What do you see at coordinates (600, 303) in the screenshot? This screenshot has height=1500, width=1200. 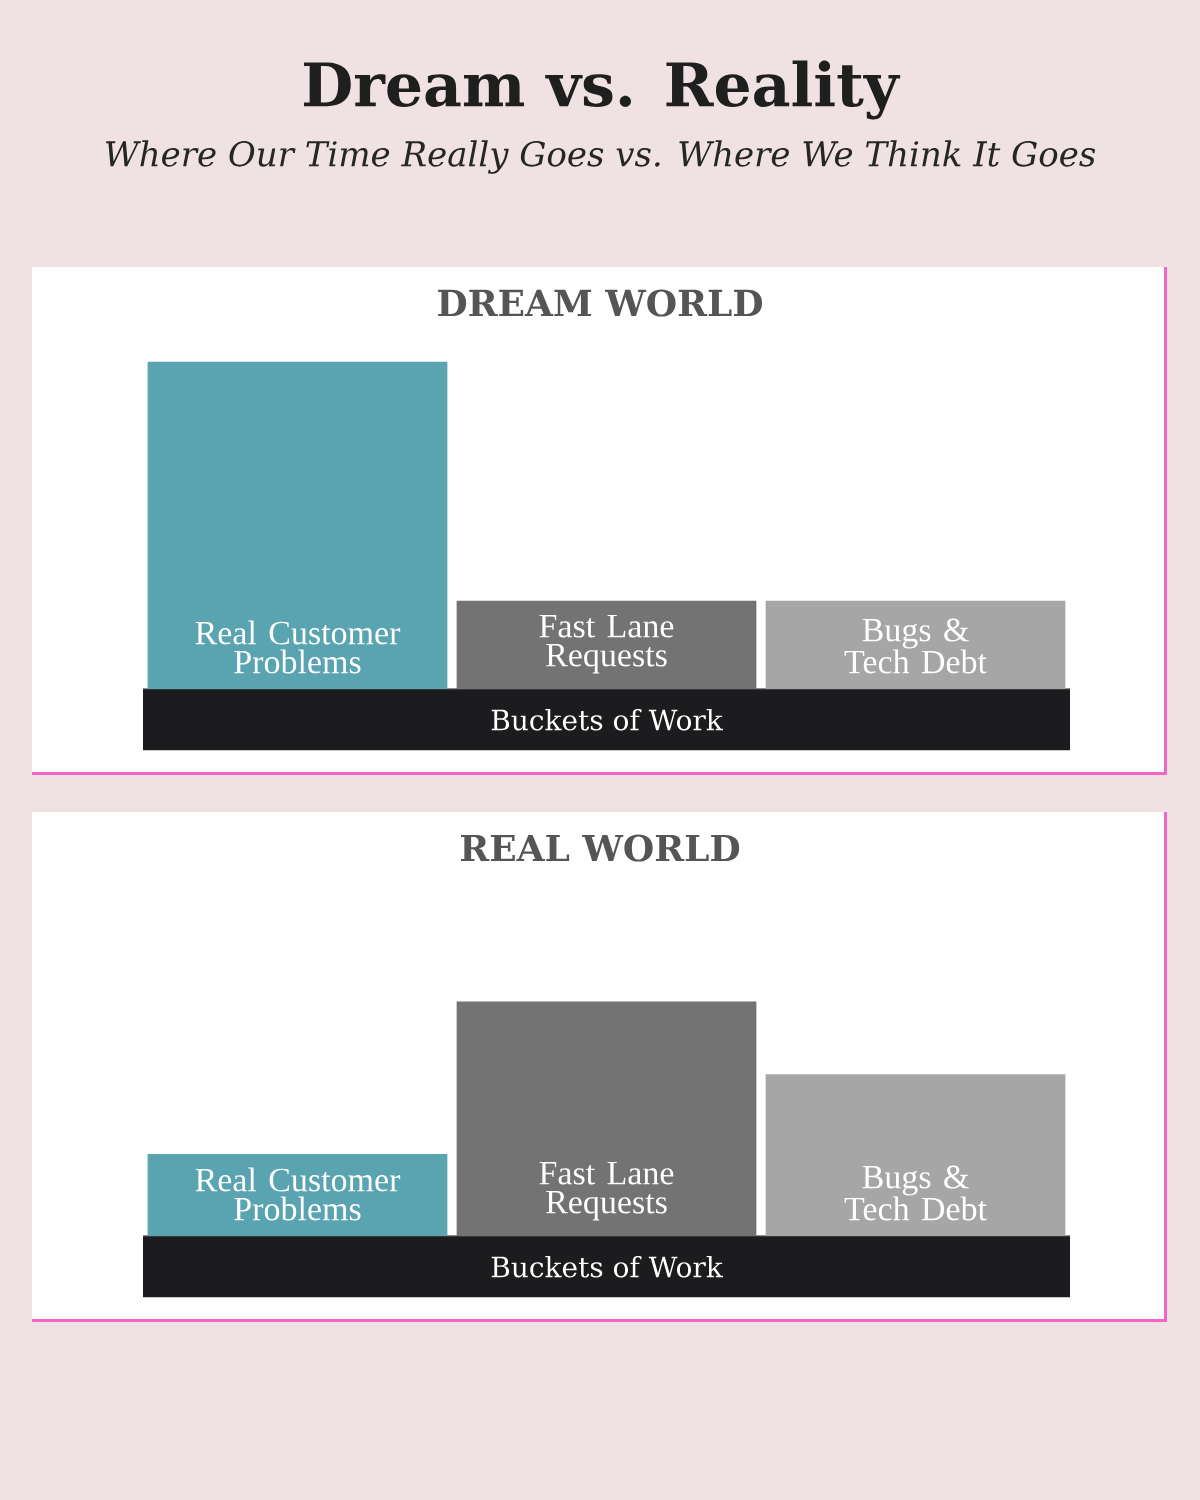 I see `chart-title: DREAM WORLD` at bounding box center [600, 303].